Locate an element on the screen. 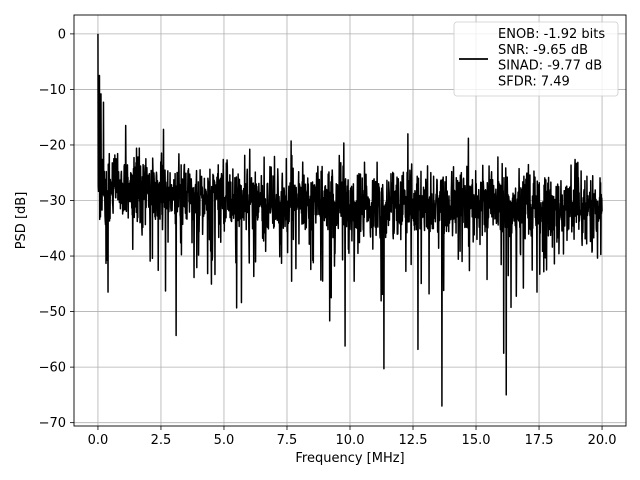 This screenshot has height=480, width=640. y-tick-label: −30 is located at coordinates (52, 201).